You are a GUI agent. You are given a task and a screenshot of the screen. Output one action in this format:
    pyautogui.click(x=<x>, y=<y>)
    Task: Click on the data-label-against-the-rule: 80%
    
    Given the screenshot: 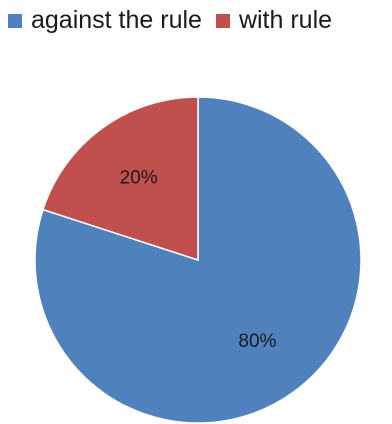 What is the action you would take?
    pyautogui.click(x=257, y=341)
    